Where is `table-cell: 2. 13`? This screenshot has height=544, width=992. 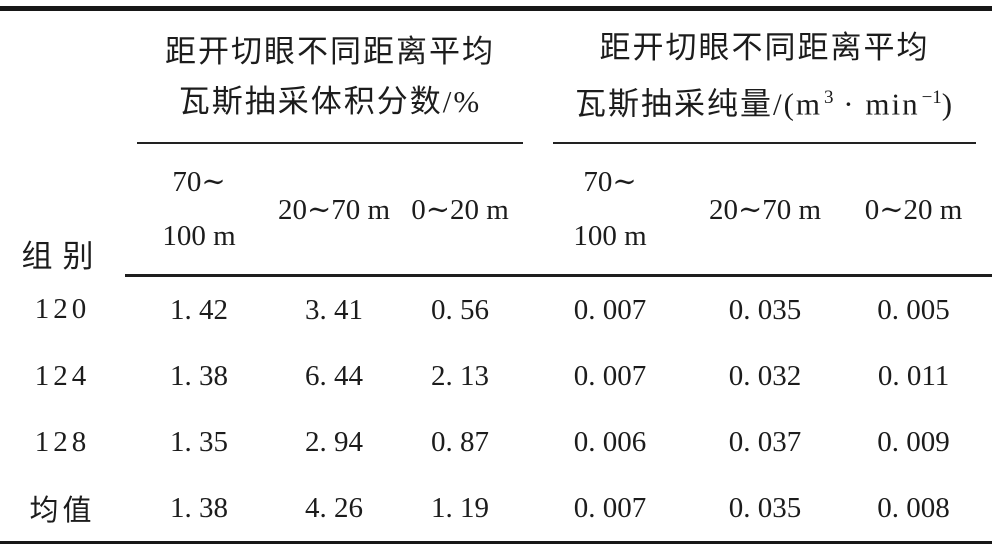 table-cell: 2. 13 is located at coordinates (460, 375).